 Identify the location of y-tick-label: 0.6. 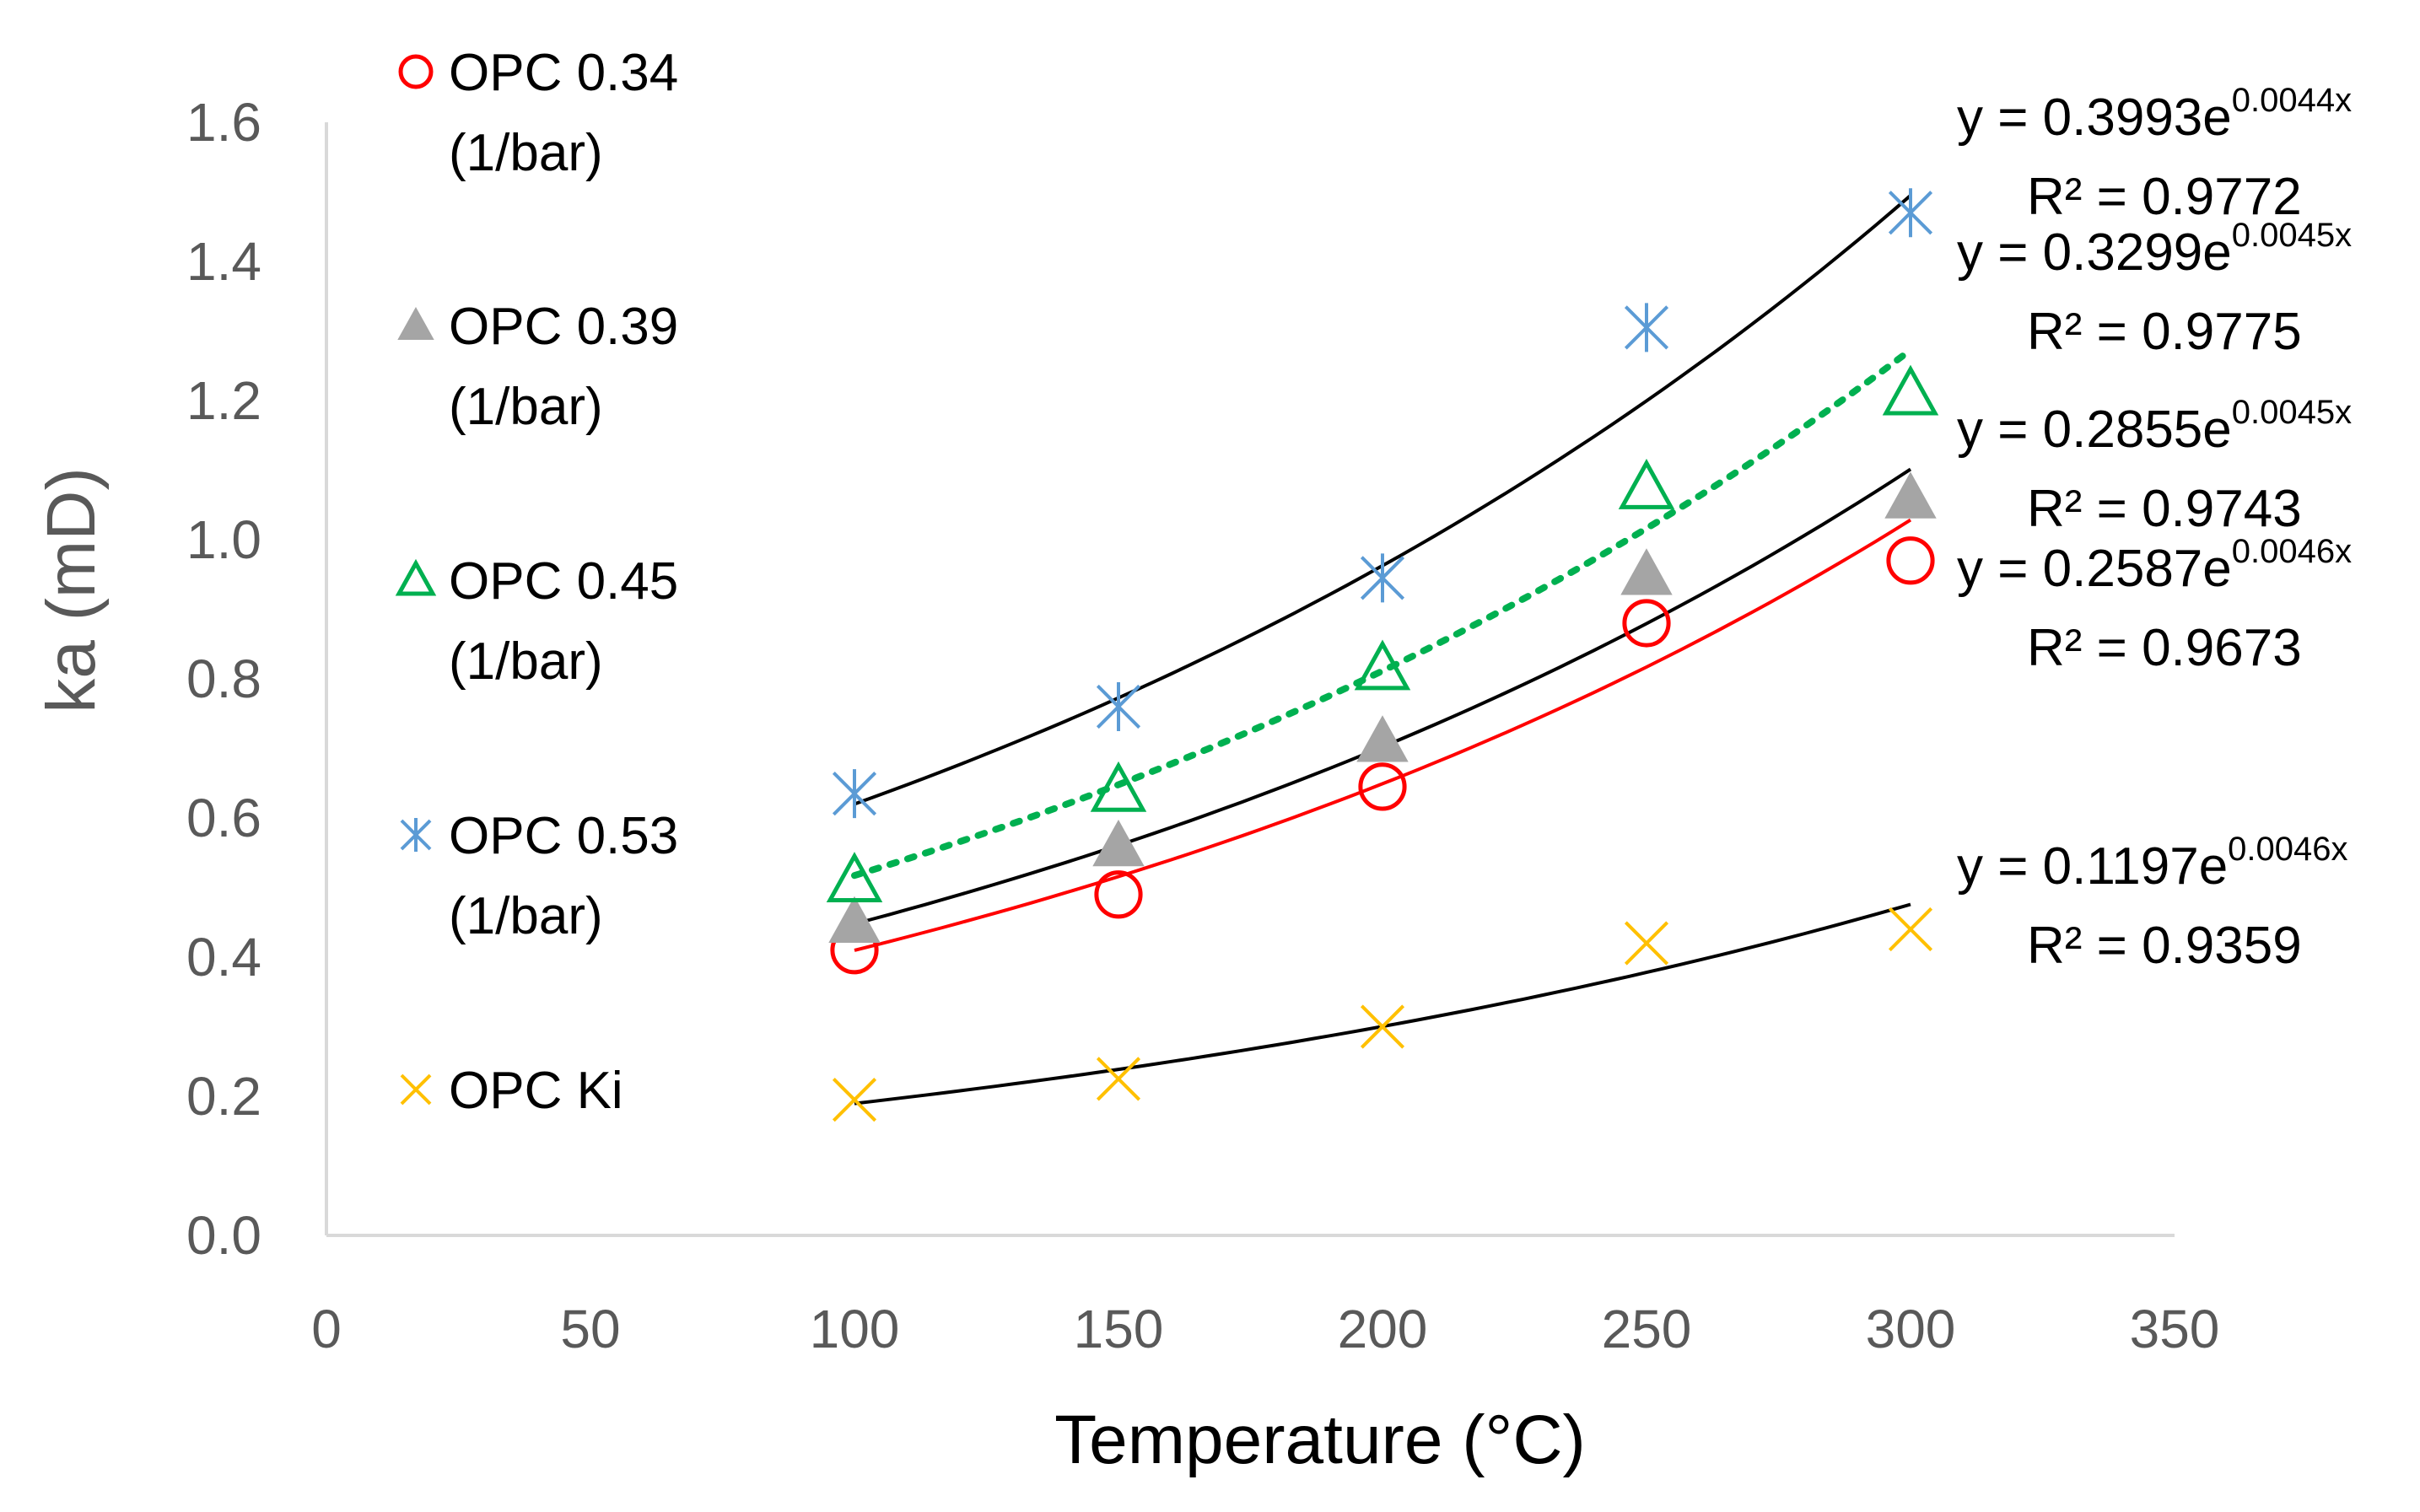
(223, 818).